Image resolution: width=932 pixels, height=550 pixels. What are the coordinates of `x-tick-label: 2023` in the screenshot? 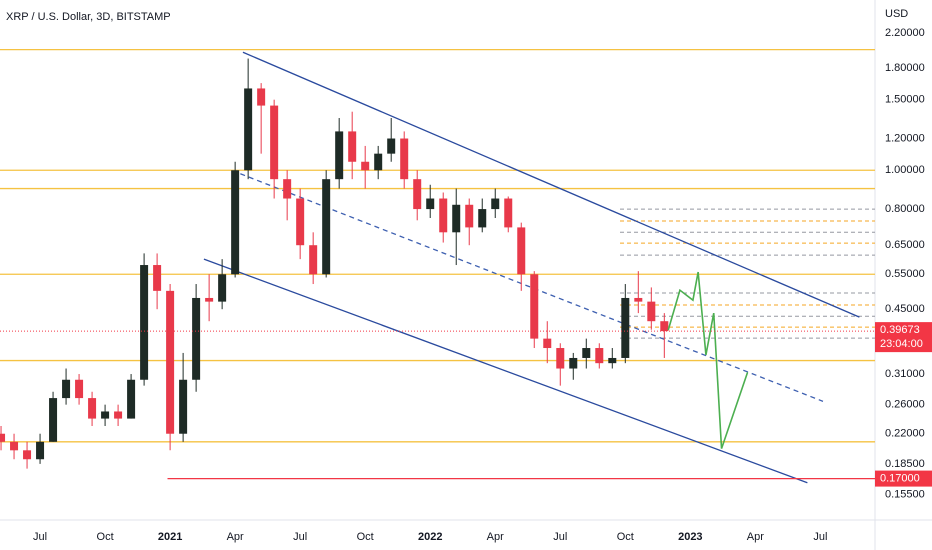 It's located at (690, 537).